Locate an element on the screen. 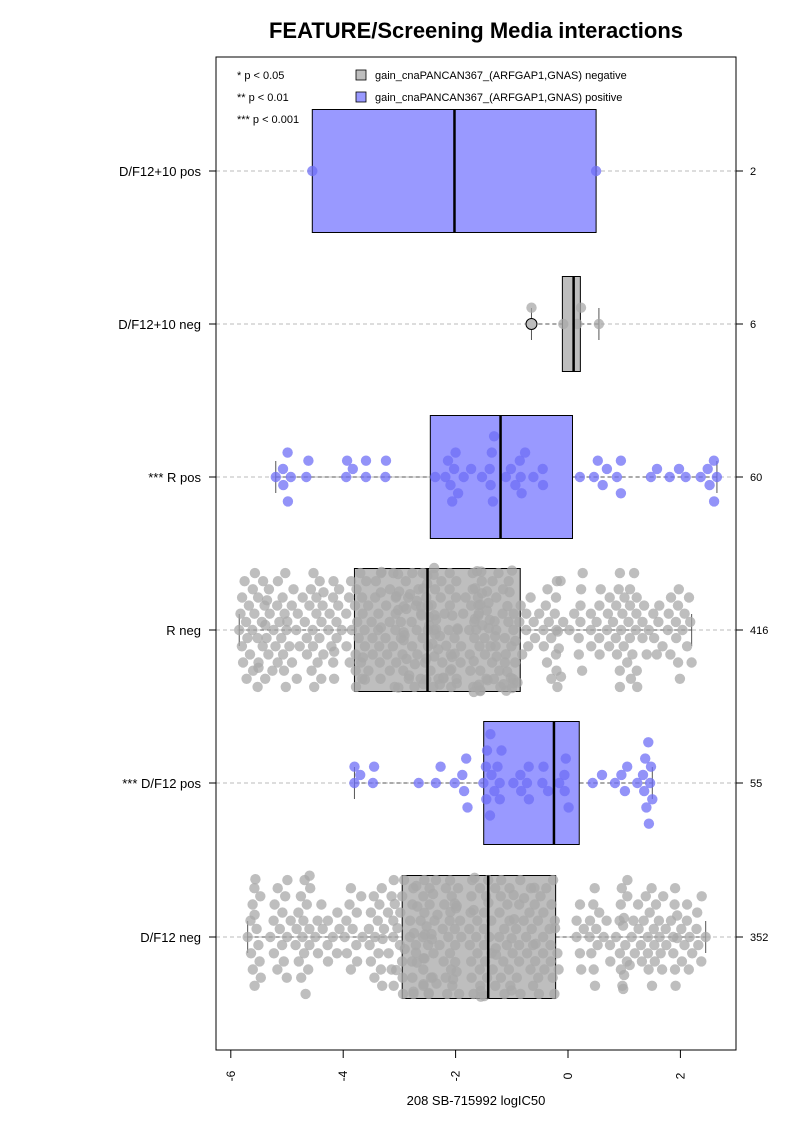 The height and width of the screenshot is (1122, 793). x-tick-label: 0 is located at coordinates (568, 1075).